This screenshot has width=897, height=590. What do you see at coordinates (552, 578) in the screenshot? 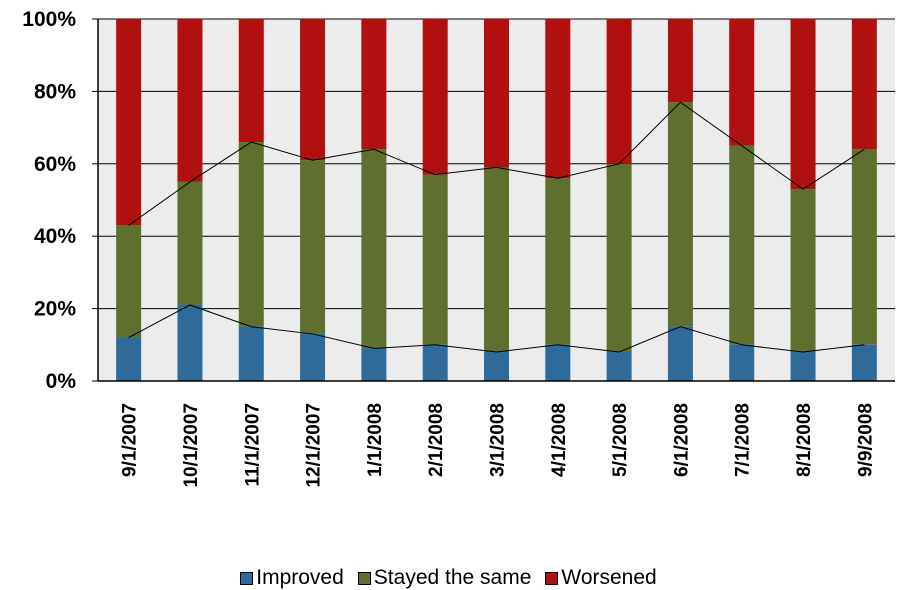
I see `legend-swatch-worsened` at bounding box center [552, 578].